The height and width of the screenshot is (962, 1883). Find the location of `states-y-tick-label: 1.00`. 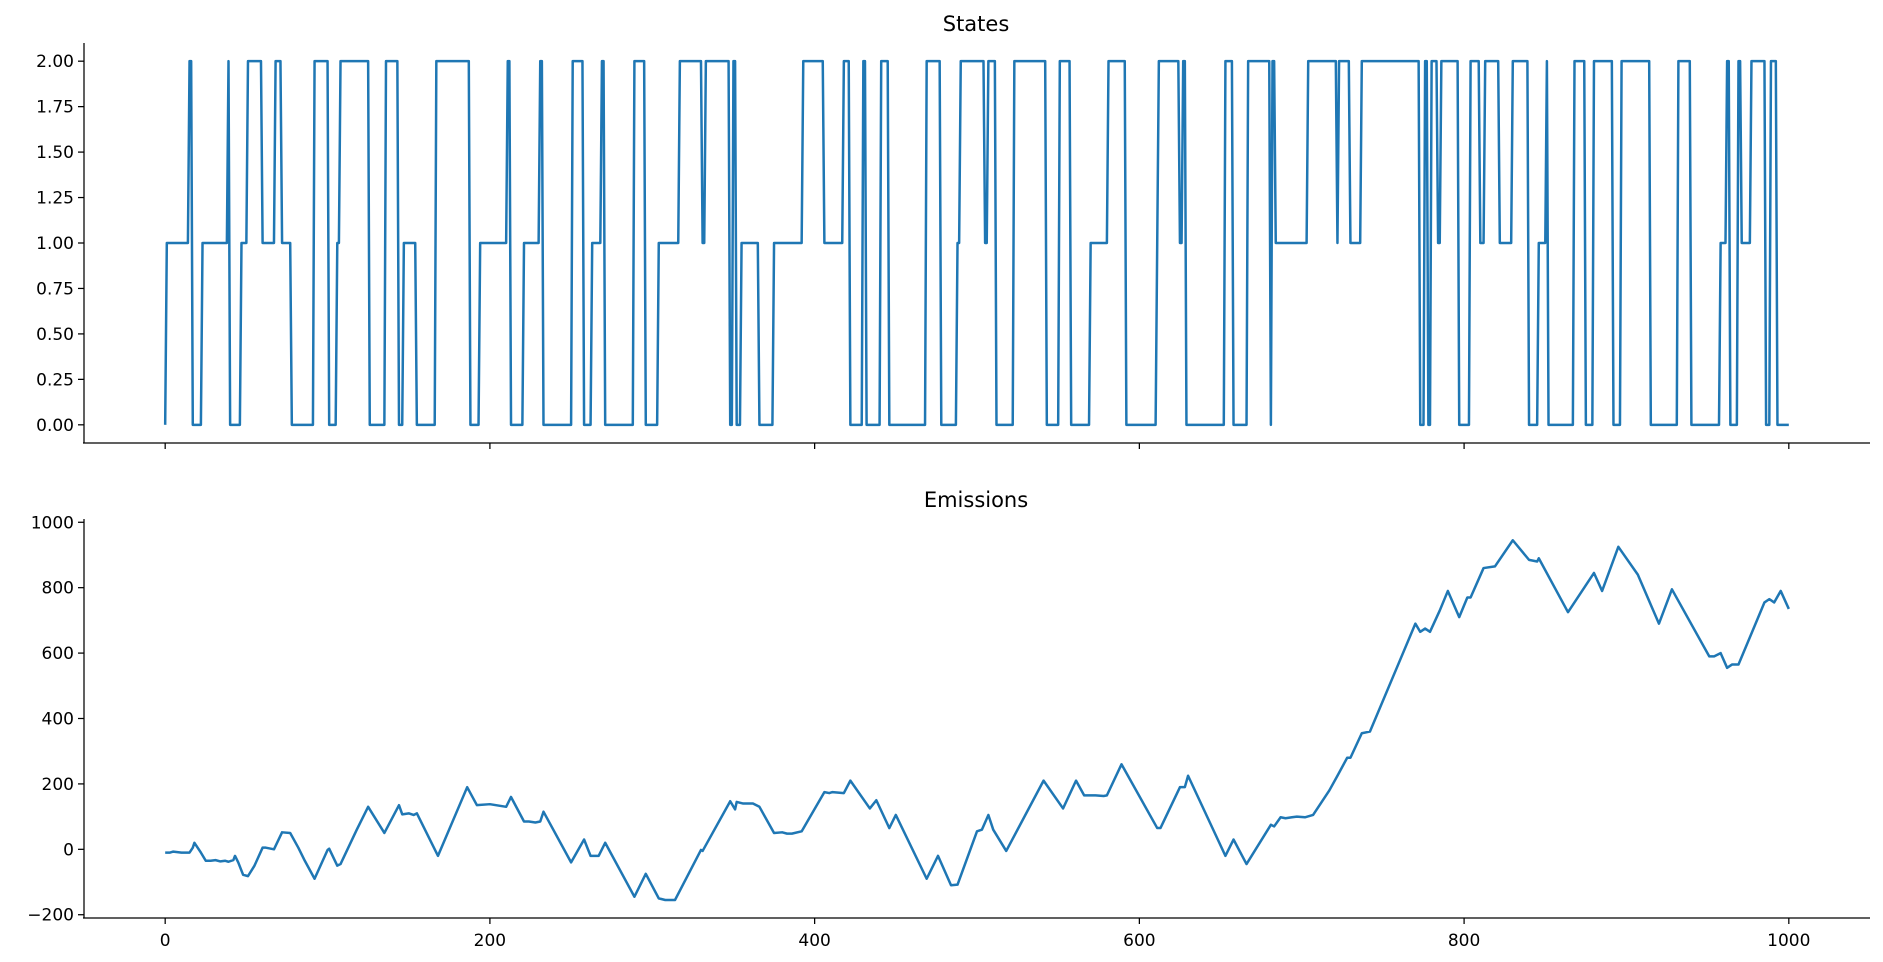

states-y-tick-label: 1.00 is located at coordinates (55, 244).